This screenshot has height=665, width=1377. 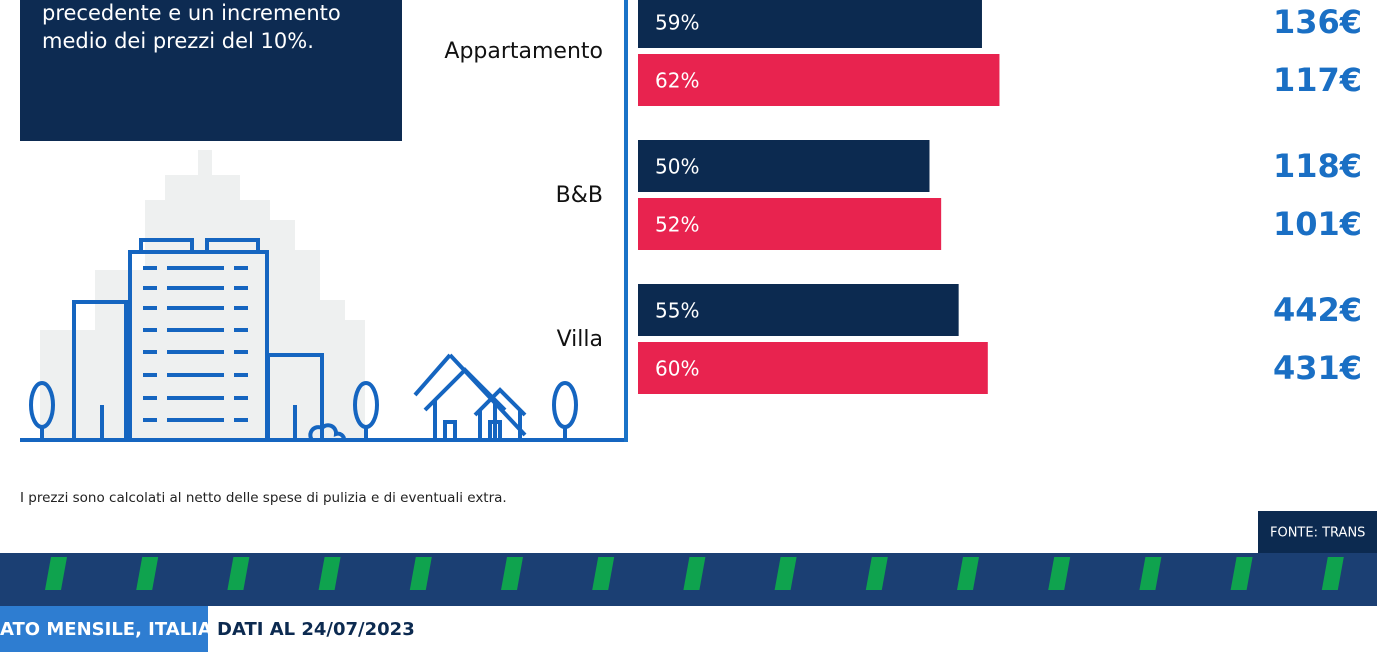 I want to click on intro-box, so click(x=211, y=70).